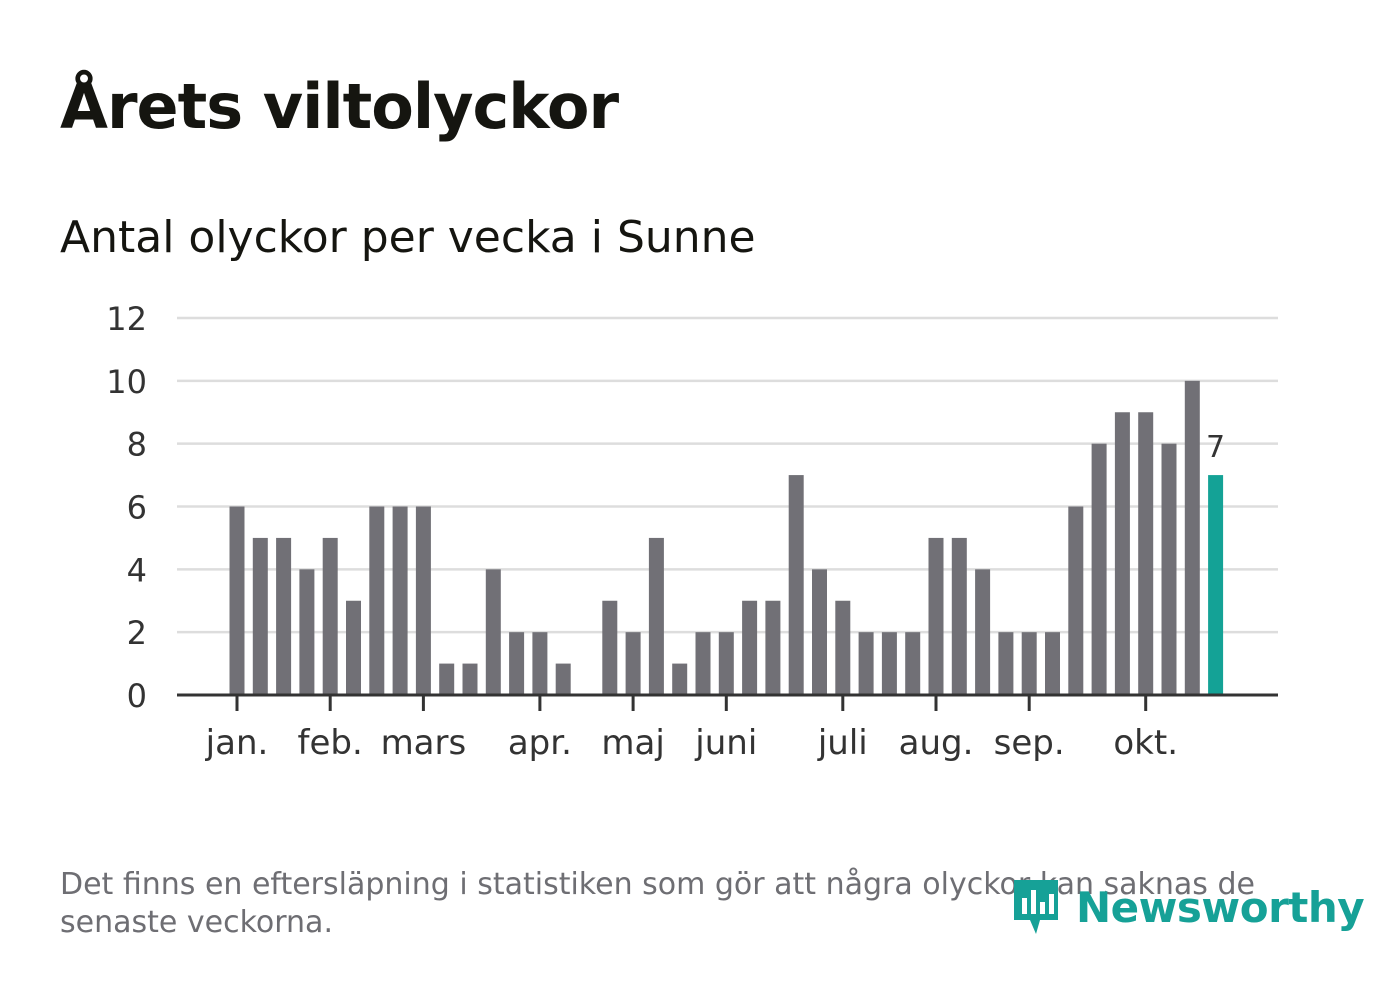  I want to click on newsworthy-bar-chart-icon, so click(1036, 907).